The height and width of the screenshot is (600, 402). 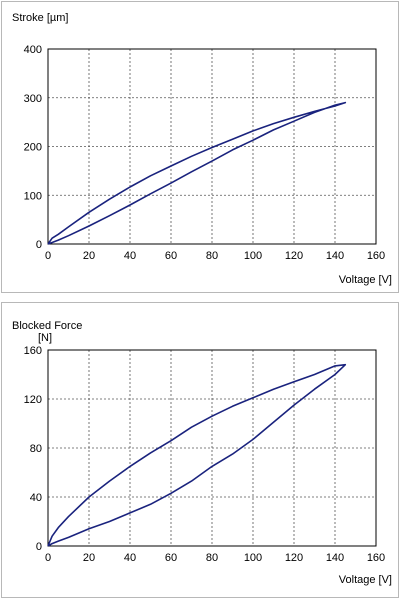 What do you see at coordinates (33, 99) in the screenshot?
I see `stroke-y-tick-label: 300` at bounding box center [33, 99].